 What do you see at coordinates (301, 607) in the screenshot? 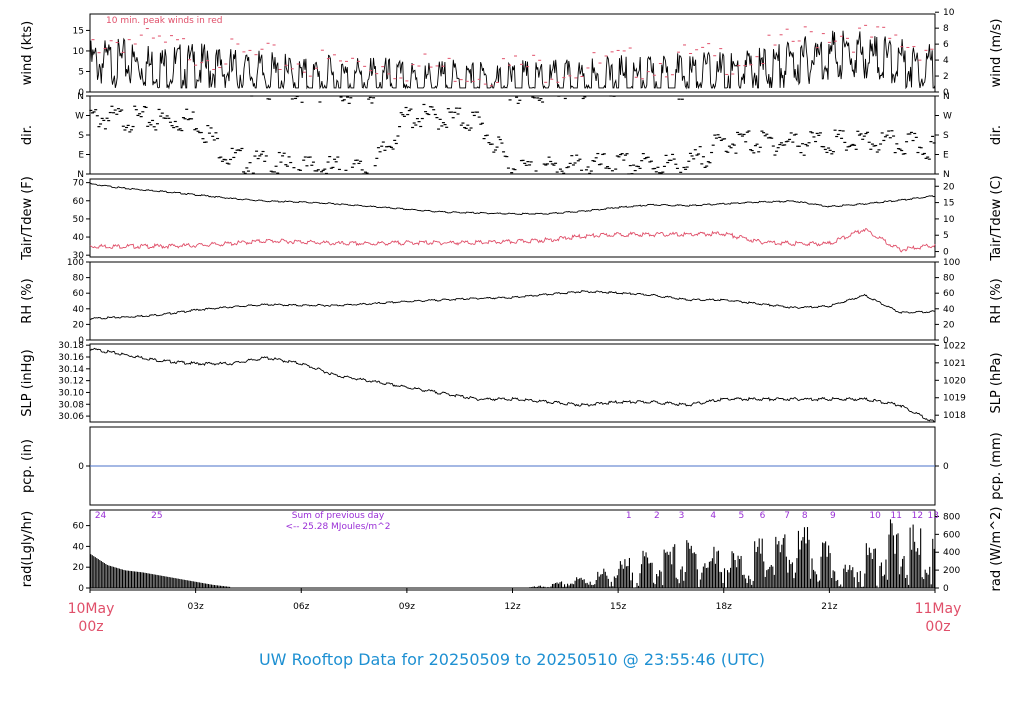
I see `time-axis-tick-label: 06z` at bounding box center [301, 607].